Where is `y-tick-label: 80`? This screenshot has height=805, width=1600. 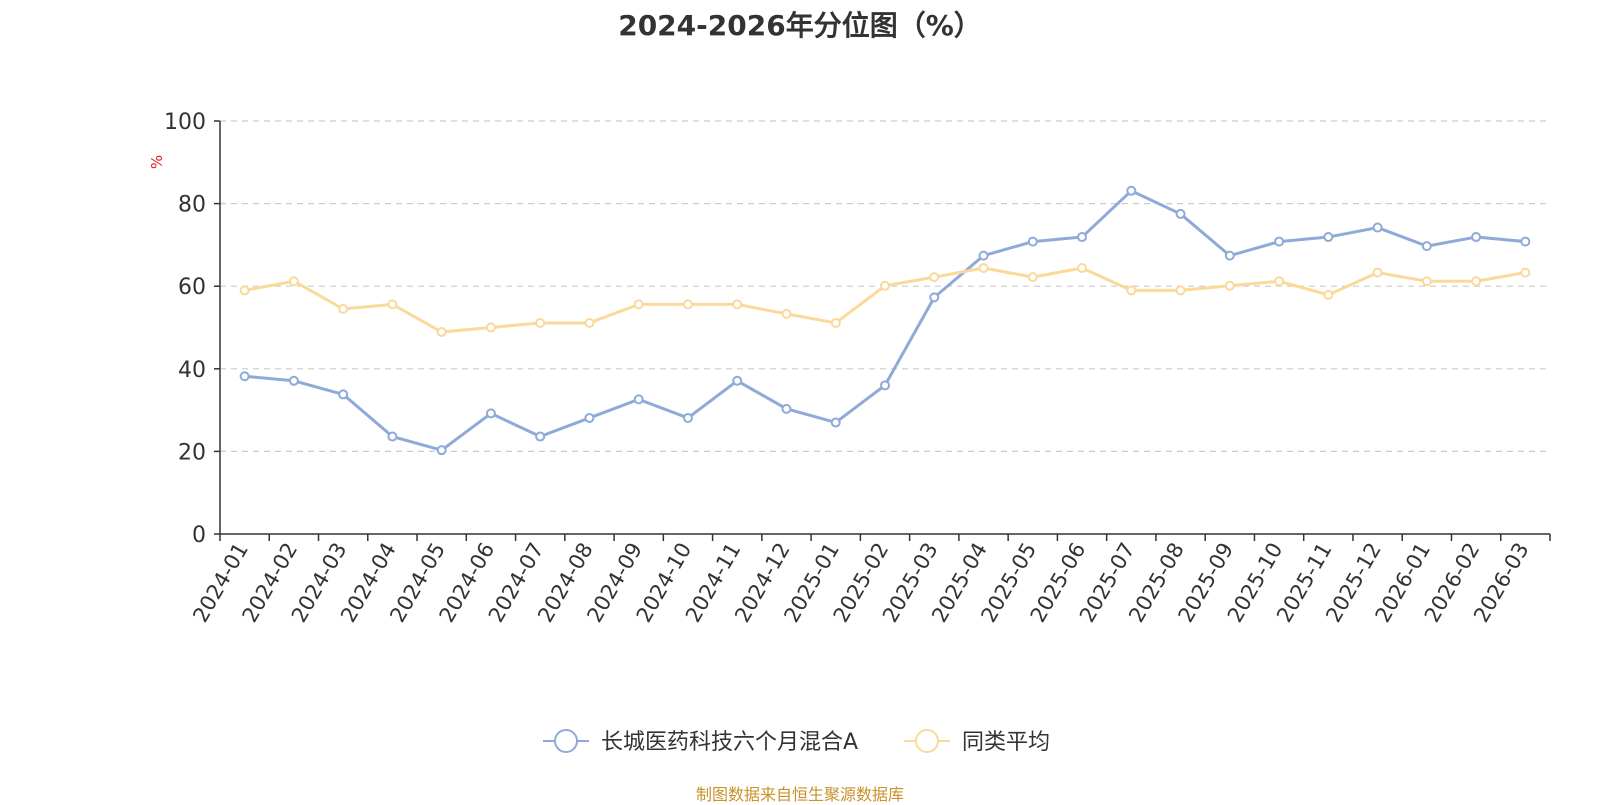
y-tick-label: 80 is located at coordinates (192, 205).